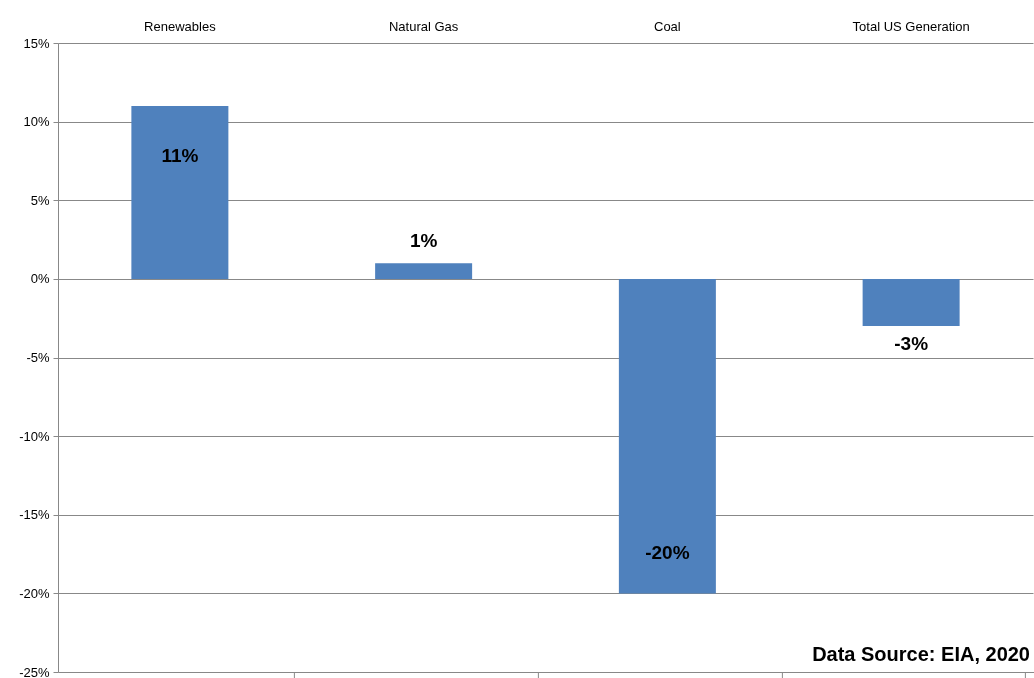 The height and width of the screenshot is (678, 1034). Describe the element at coordinates (34, 436) in the screenshot. I see `y-tick-label: -10%` at that location.